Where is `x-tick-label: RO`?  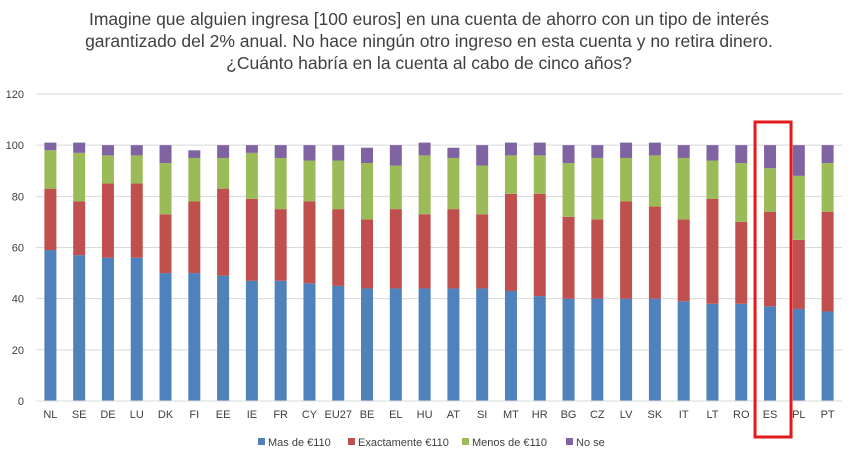
x-tick-label: RO is located at coordinates (741, 415).